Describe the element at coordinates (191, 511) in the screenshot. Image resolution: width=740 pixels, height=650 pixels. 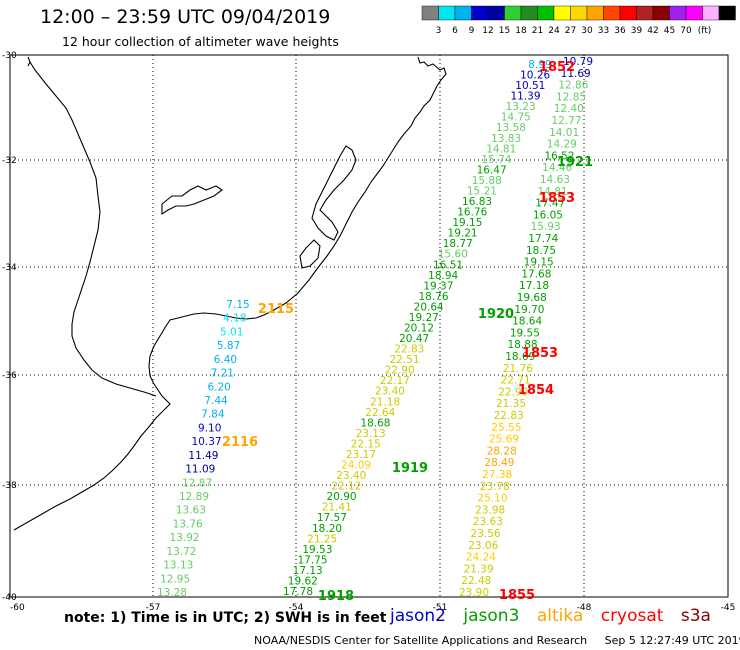
I see `wave-height-label: 13.63` at that location.